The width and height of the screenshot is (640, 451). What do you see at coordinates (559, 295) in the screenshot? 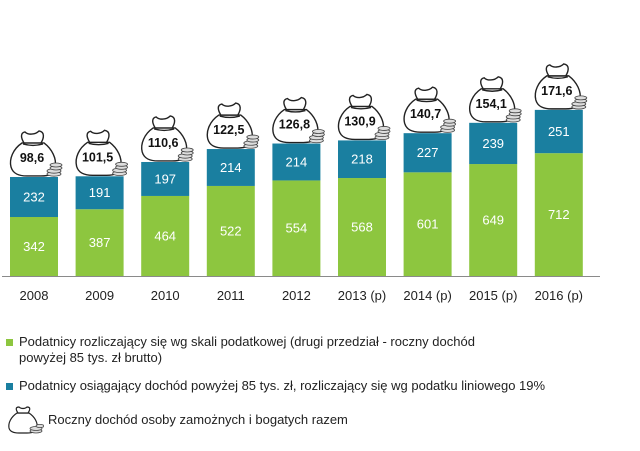
I see `x-tick-label: 2016 (p)` at bounding box center [559, 295].